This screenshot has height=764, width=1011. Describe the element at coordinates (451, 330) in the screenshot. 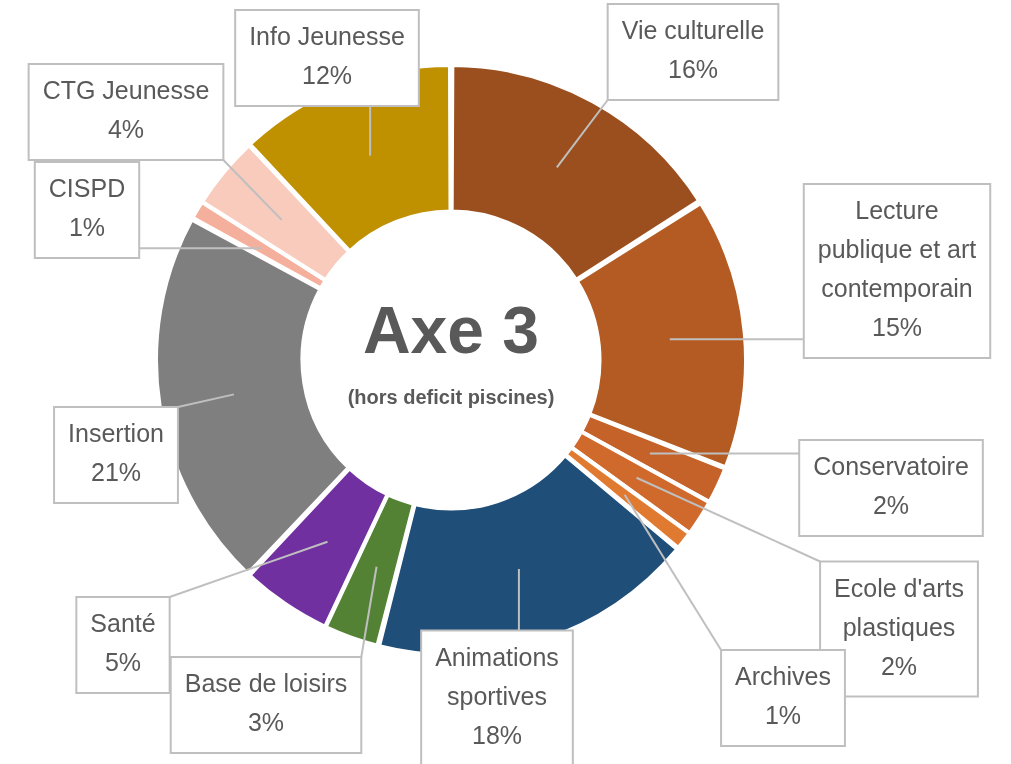

I see `text: Axe 3` at that location.